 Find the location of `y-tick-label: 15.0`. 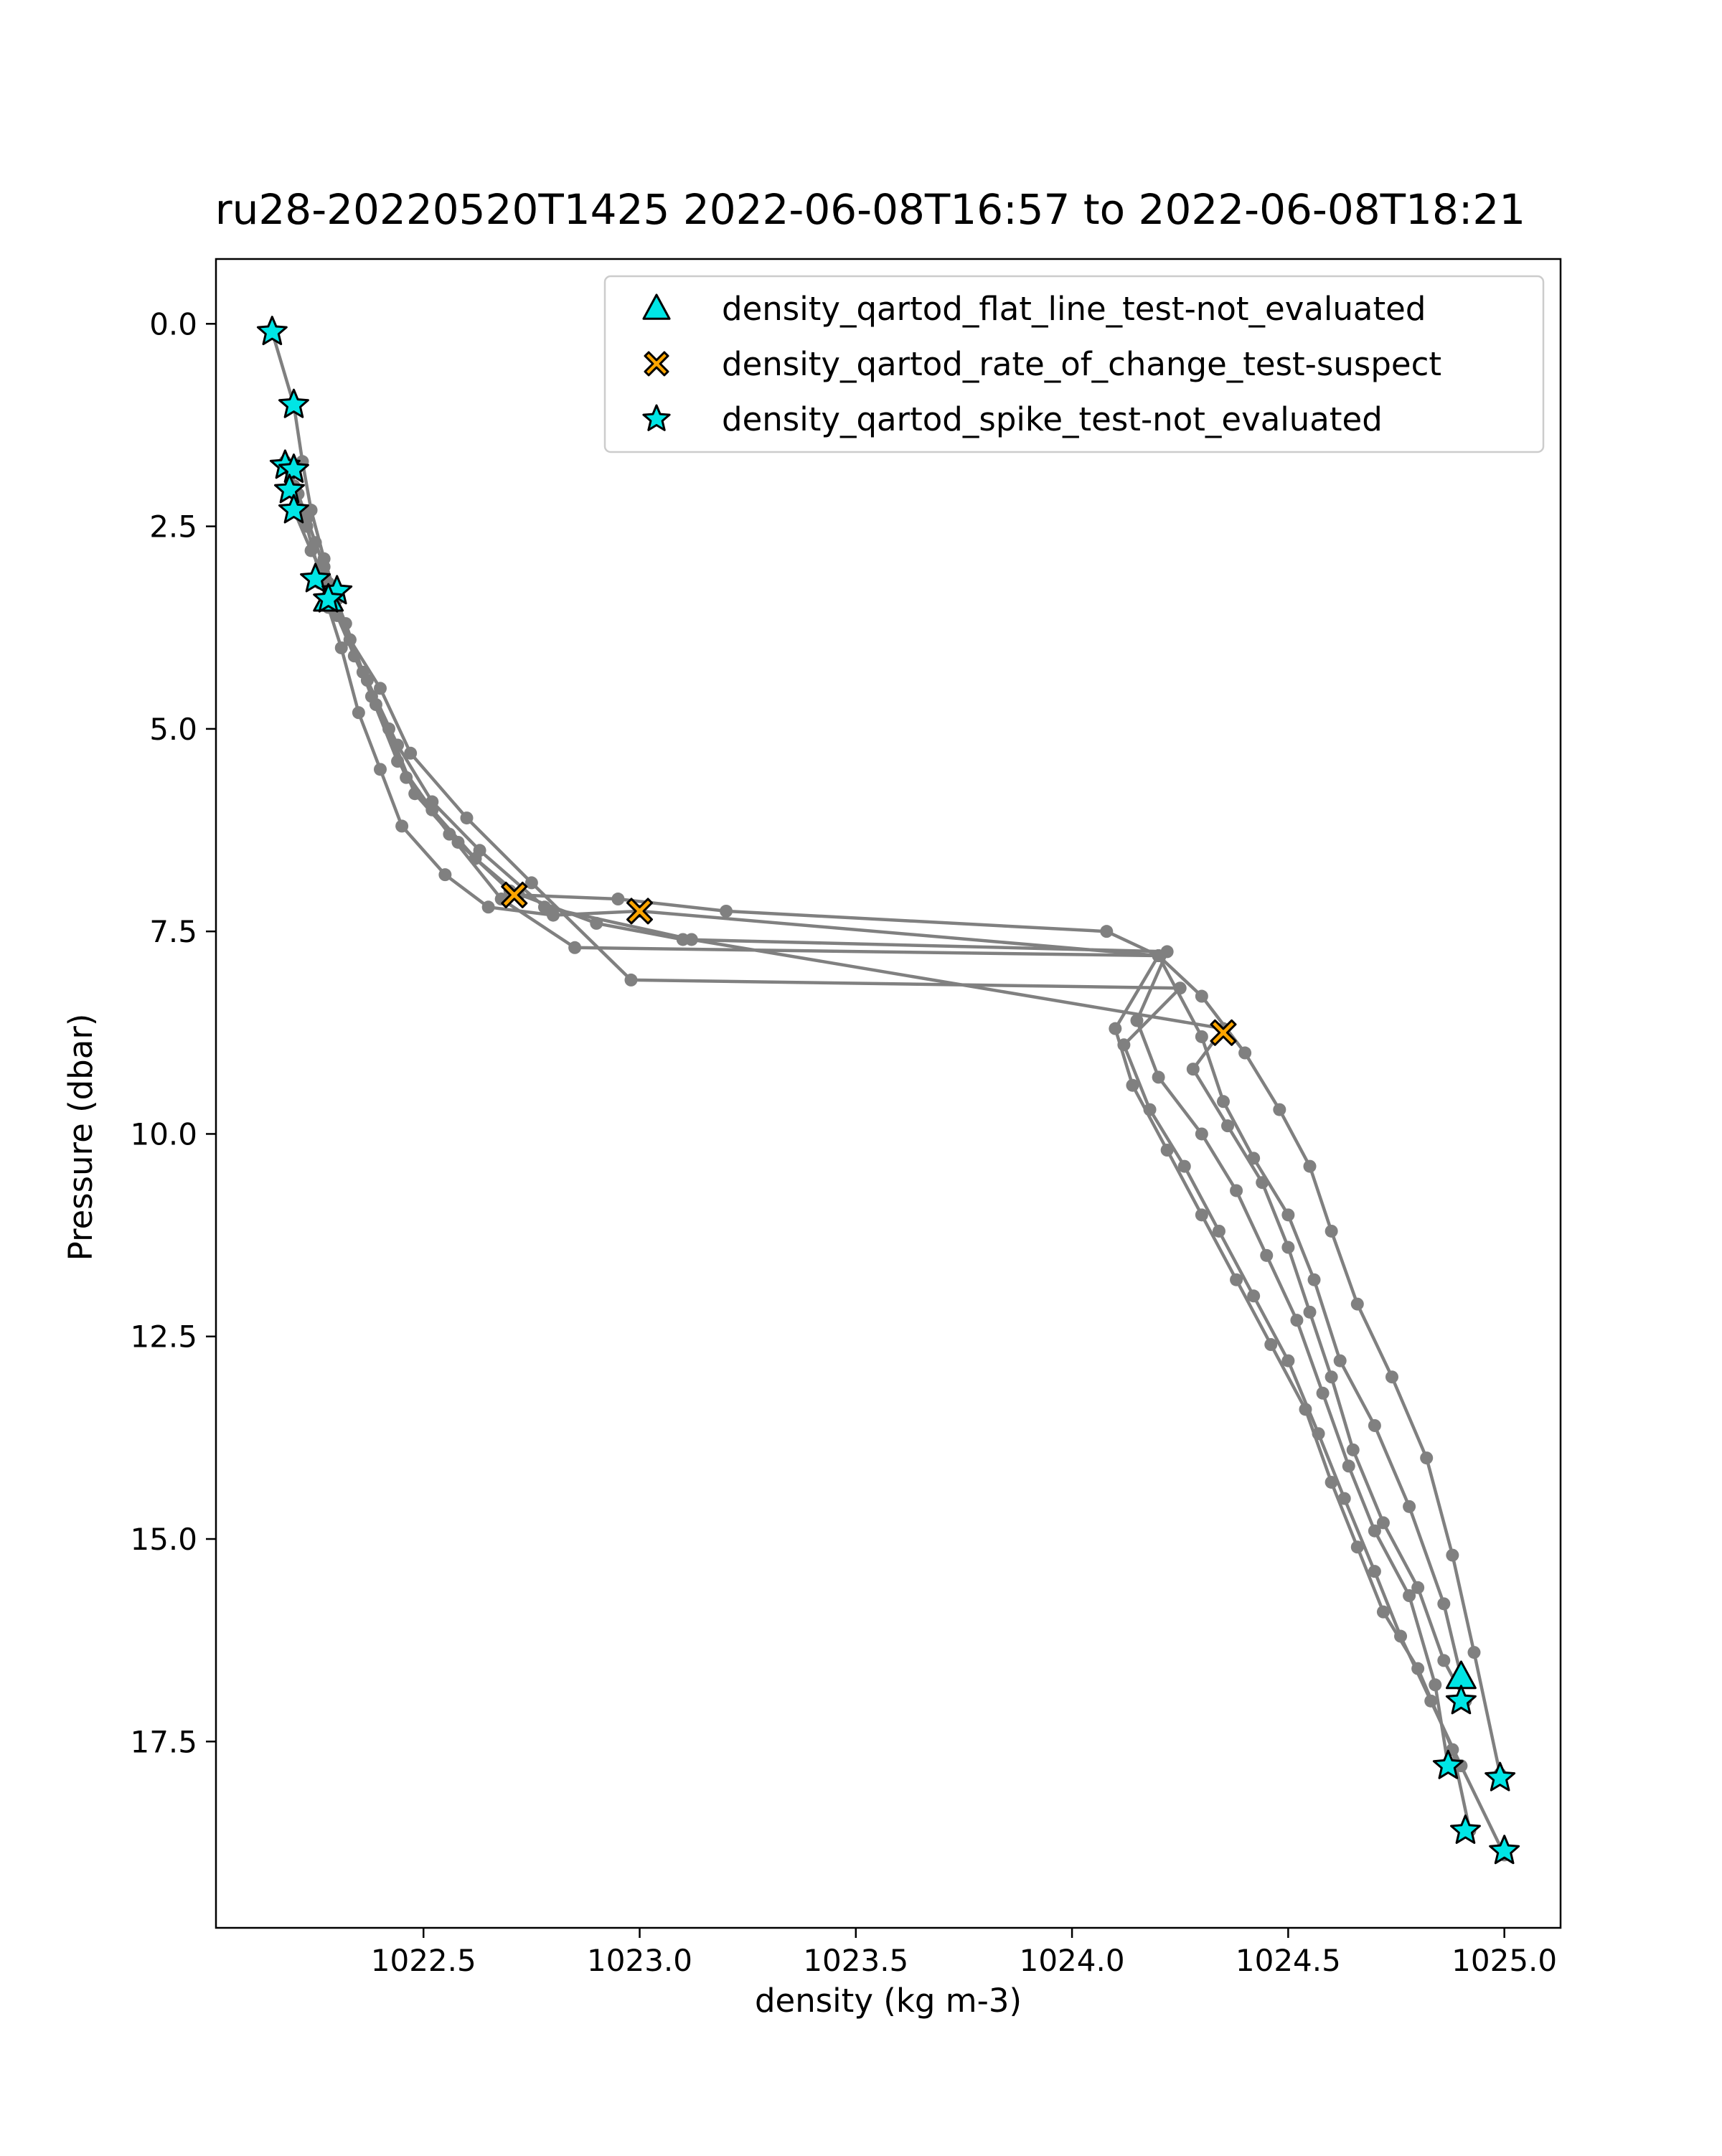

y-tick-label: 15.0 is located at coordinates (164, 1540).